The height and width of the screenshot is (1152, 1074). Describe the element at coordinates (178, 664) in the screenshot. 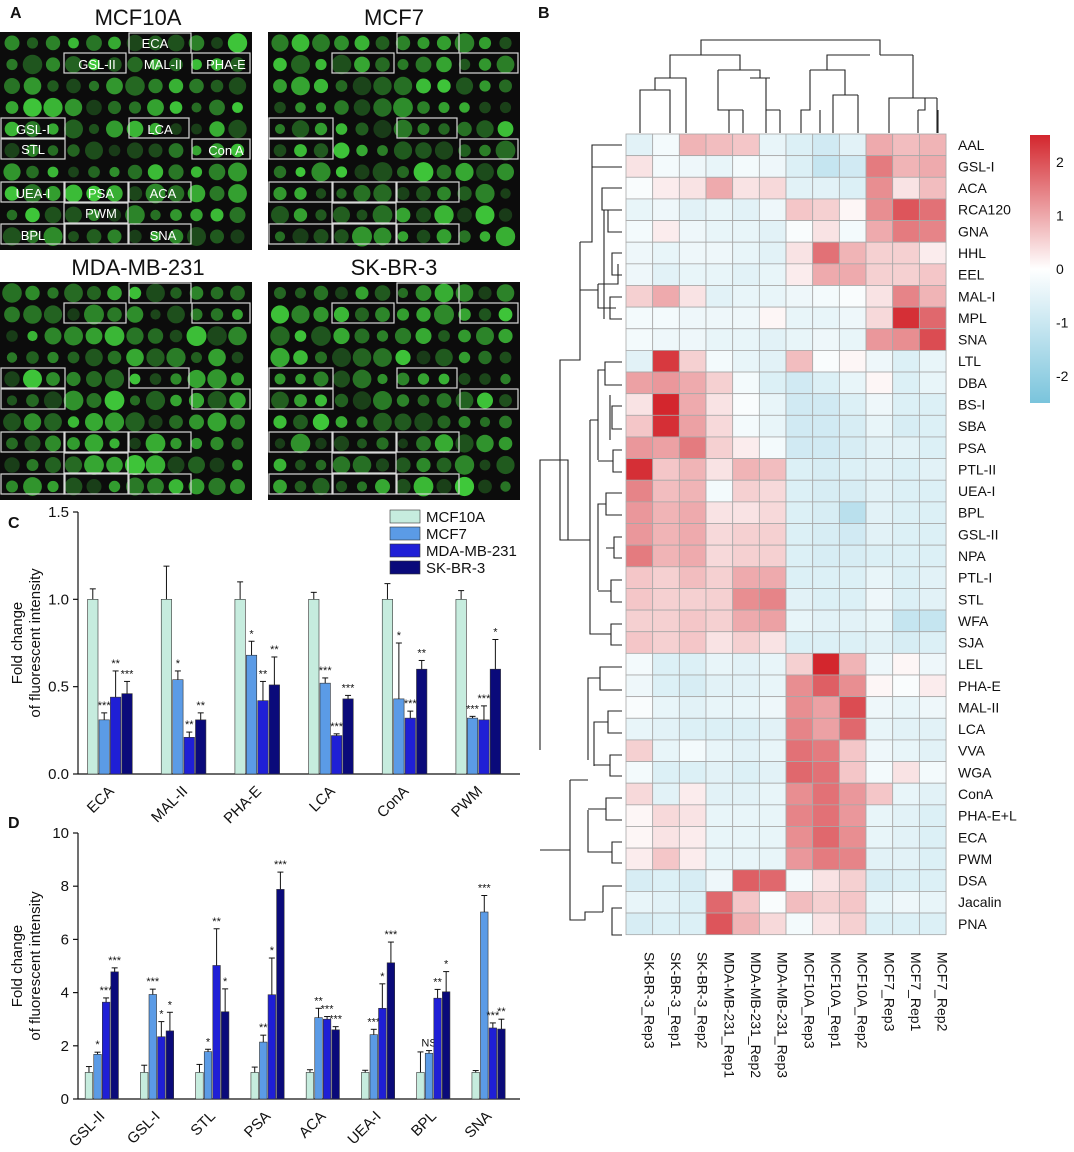

I see `significance-label: *` at that location.